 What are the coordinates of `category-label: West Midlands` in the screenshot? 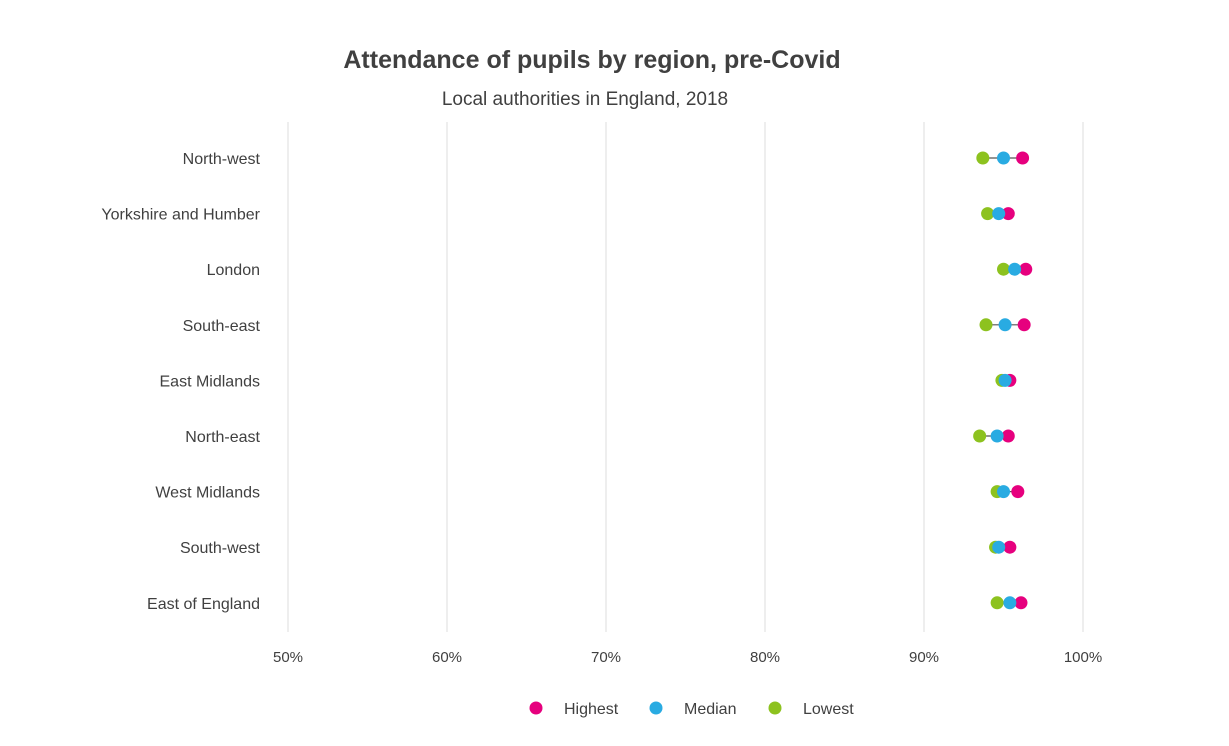 It's located at (207, 493).